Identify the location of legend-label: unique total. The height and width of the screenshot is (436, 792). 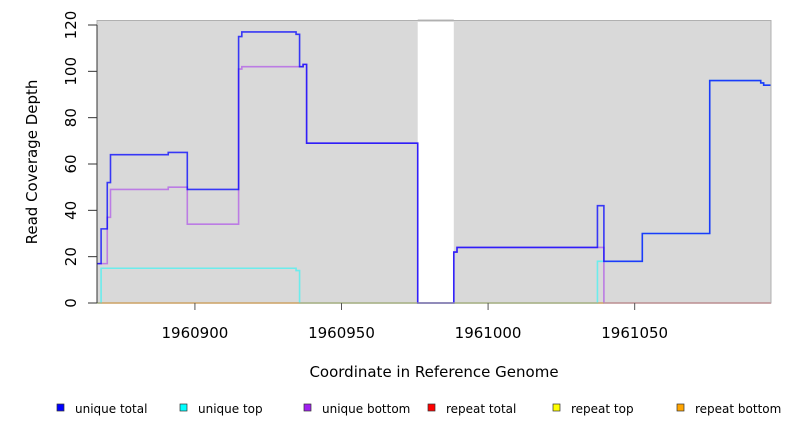
(111, 409).